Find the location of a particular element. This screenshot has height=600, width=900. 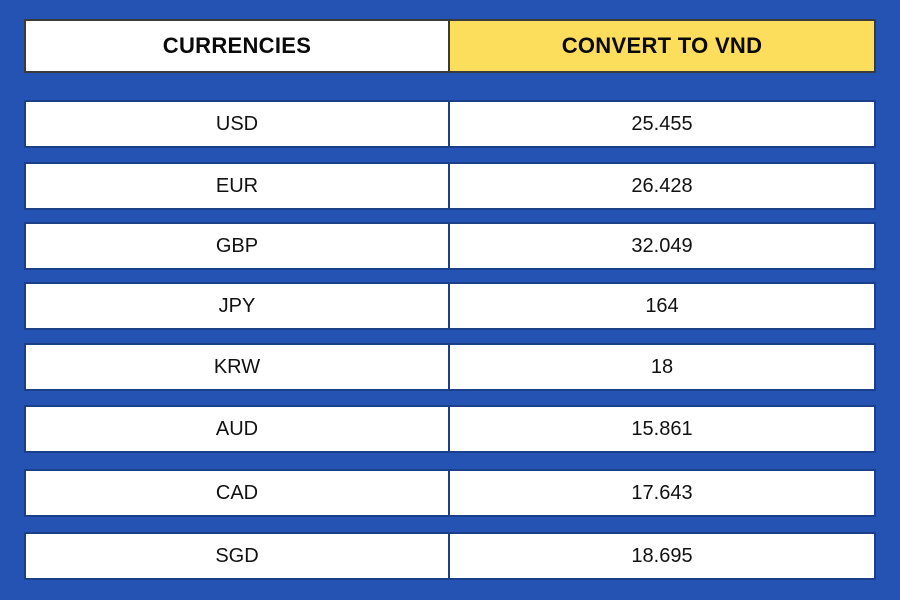

vnd-rate: 32.049 is located at coordinates (663, 246).